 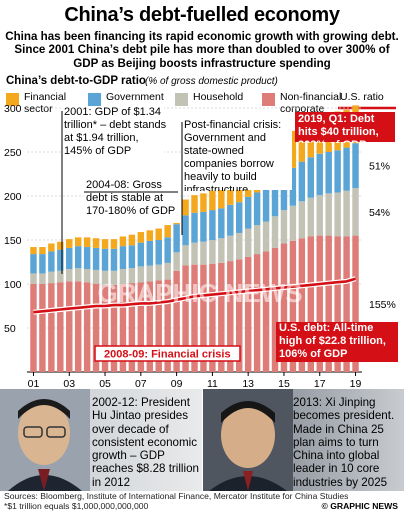 I want to click on y-tick-label: 50, so click(x=10, y=329).